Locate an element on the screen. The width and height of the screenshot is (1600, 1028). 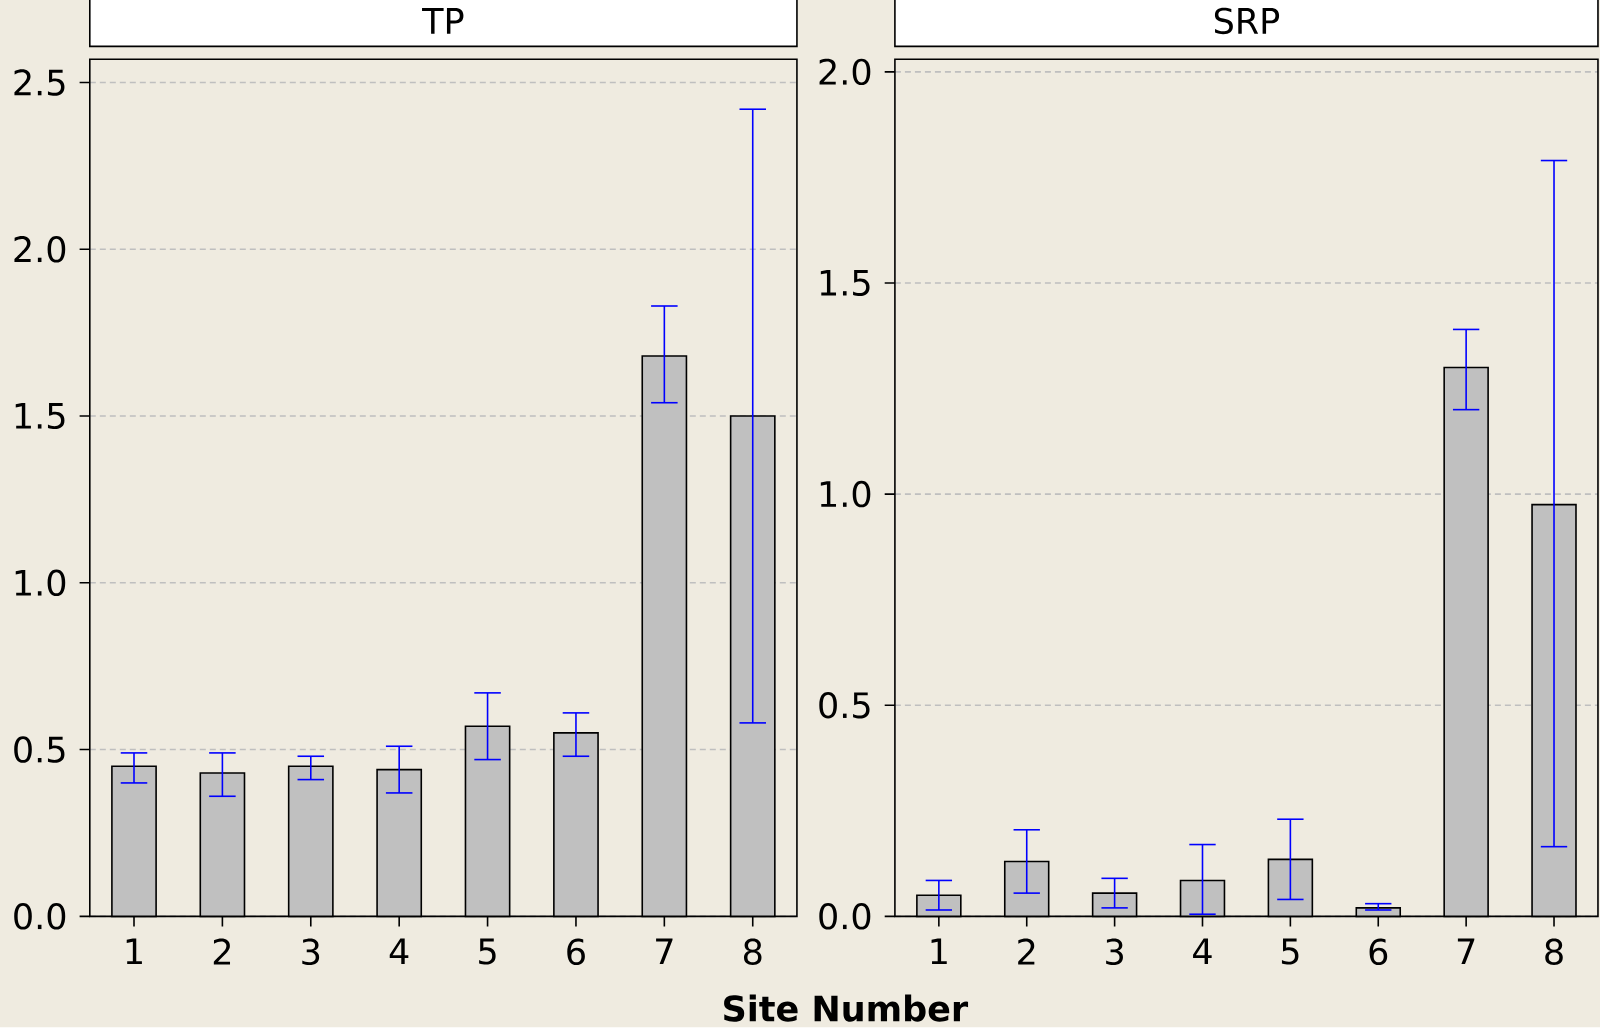
x-axis-title: Site Number is located at coordinates (846, 1008).